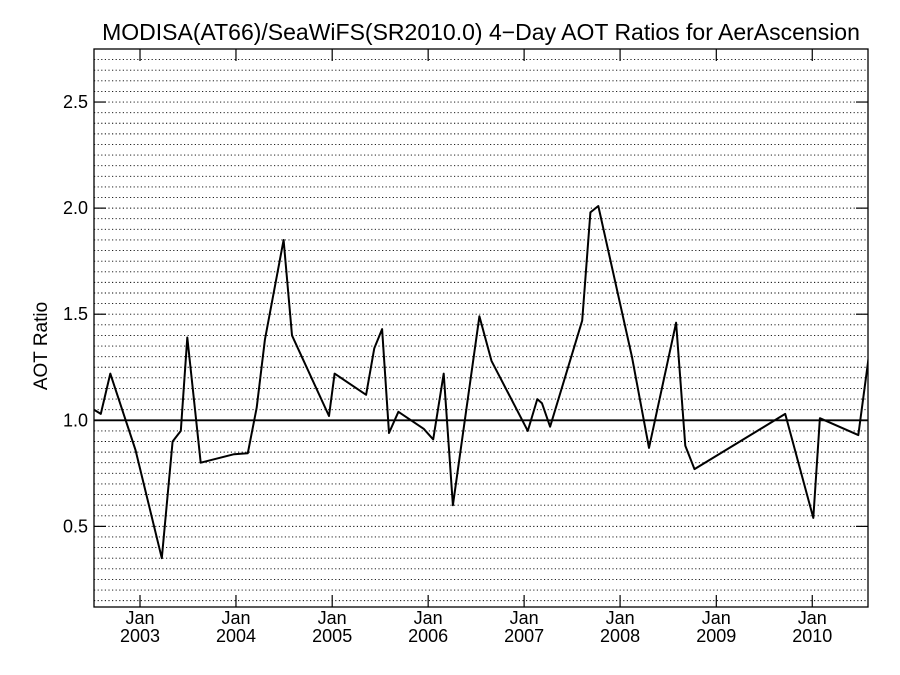 The image size is (900, 675). Describe the element at coordinates (41, 346) in the screenshot. I see `y-axis-label: AOT Ratio` at that location.